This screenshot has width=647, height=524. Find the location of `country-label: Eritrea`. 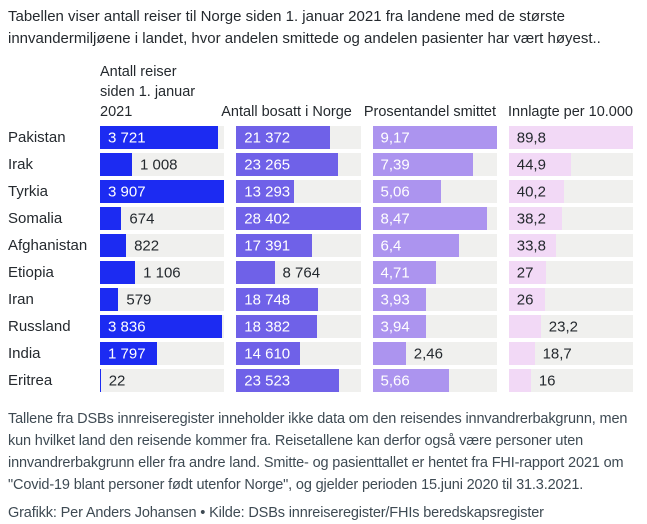

country-label: Eritrea is located at coordinates (30, 380).